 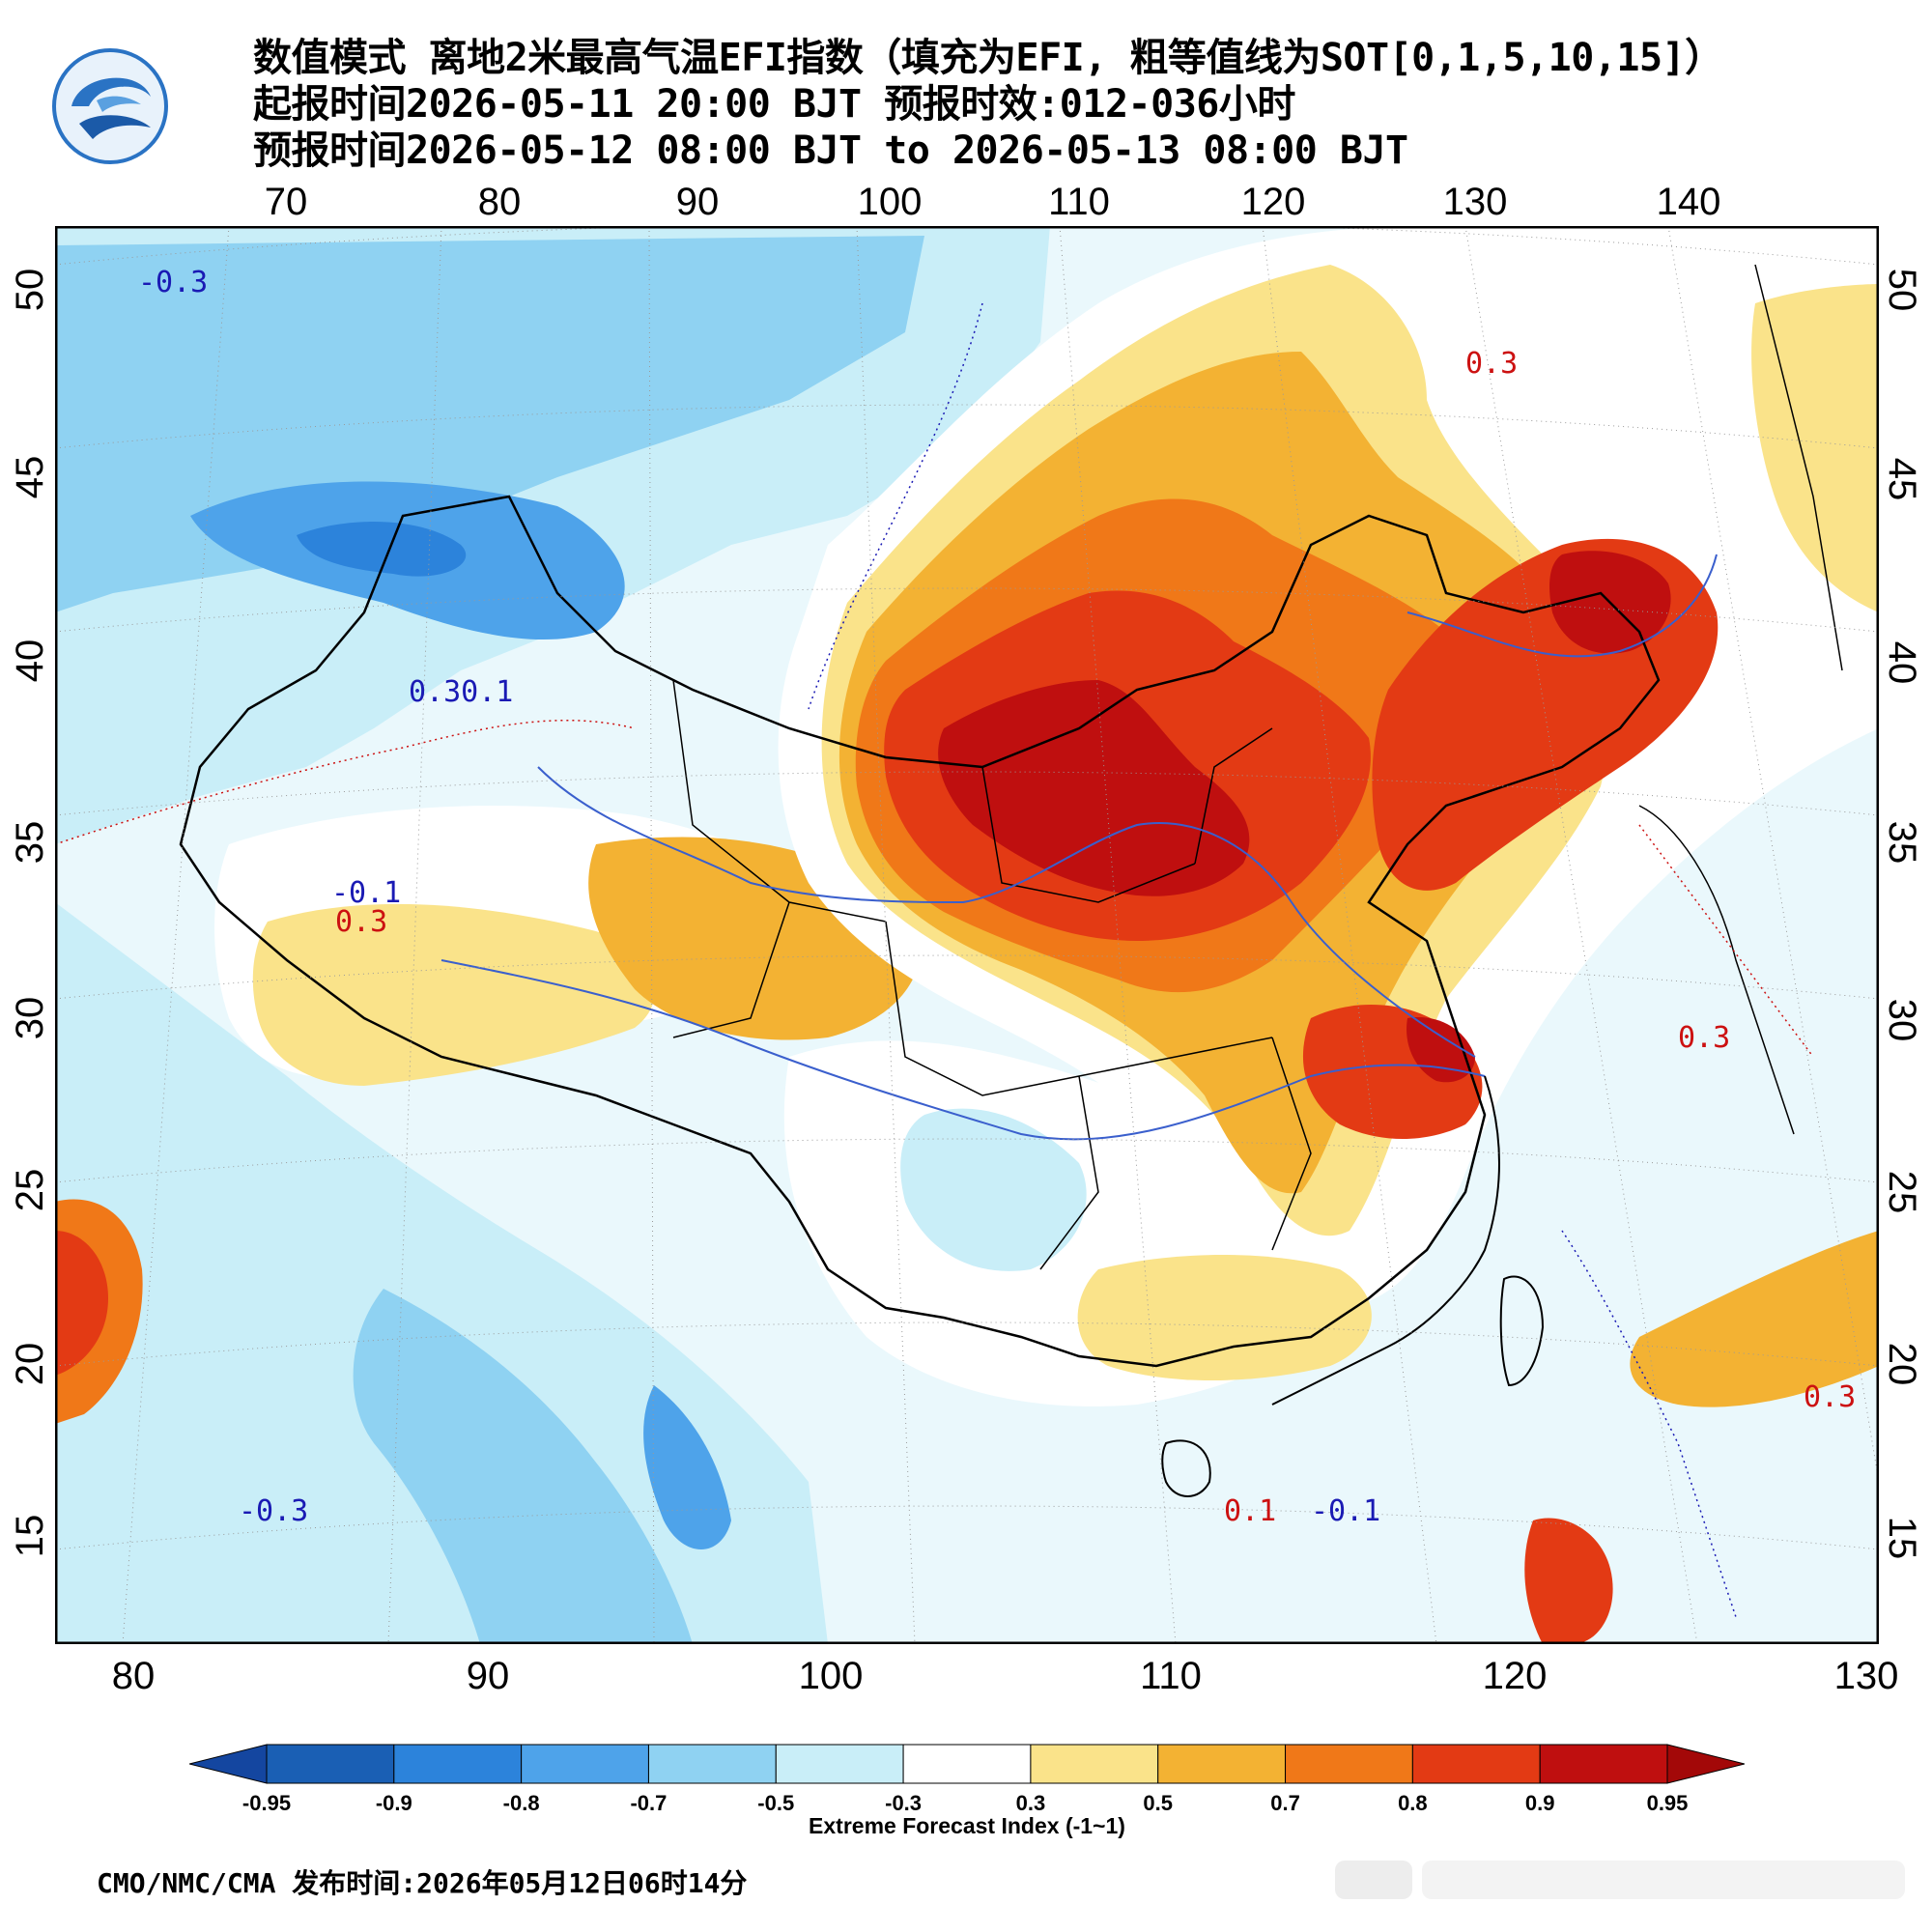 What do you see at coordinates (1754, 1319) in the screenshot?
I see `efi-area-pos05-sea` at bounding box center [1754, 1319].